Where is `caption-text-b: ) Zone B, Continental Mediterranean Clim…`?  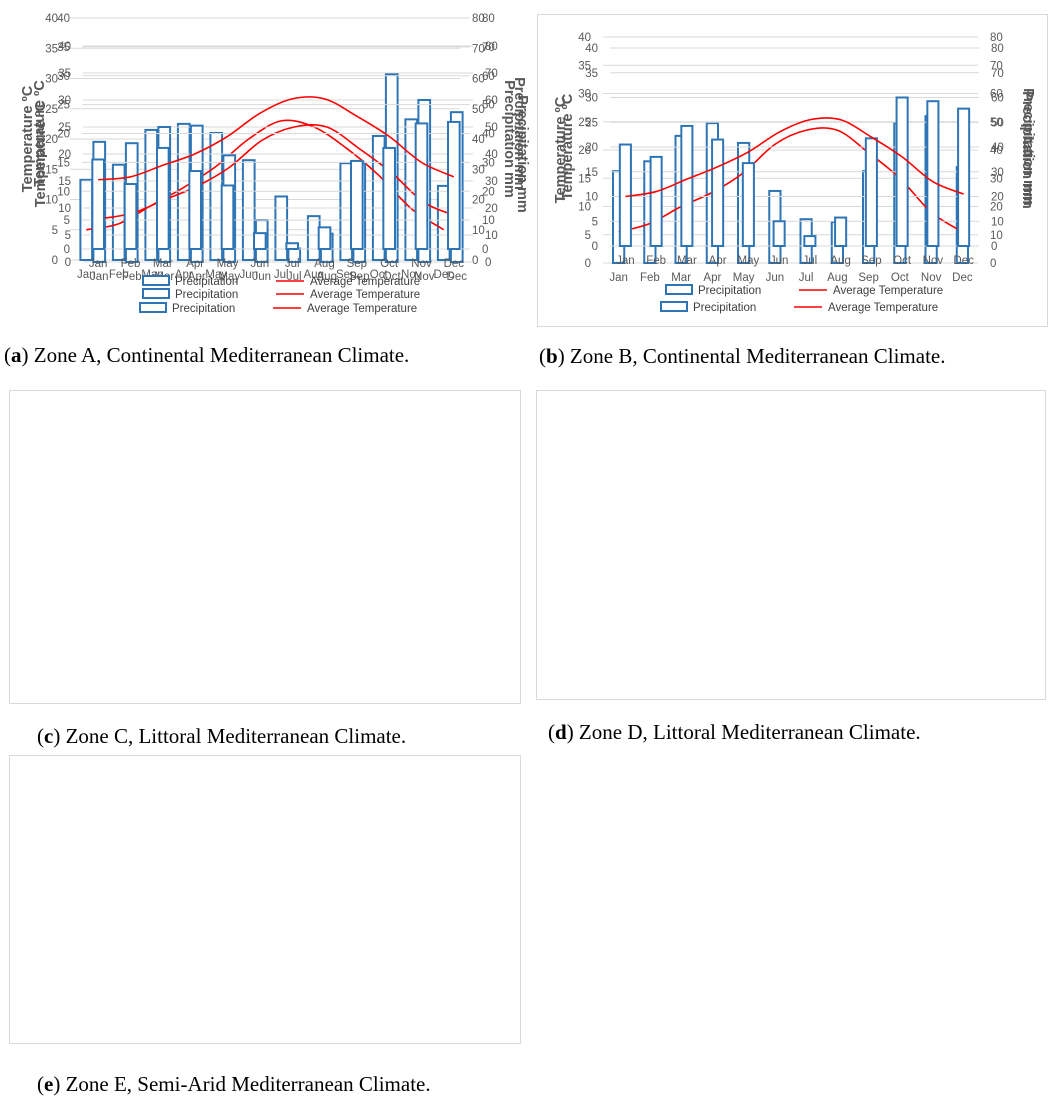 caption-text-b: ) Zone B, Continental Mediterranean Clim… is located at coordinates (751, 356).